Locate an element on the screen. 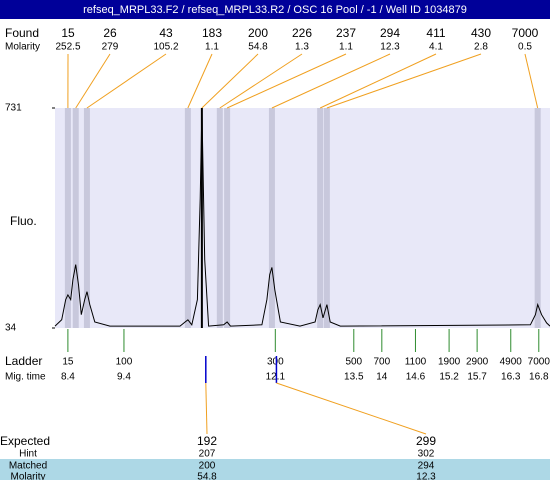 The image size is (550, 480). ladder-time: 16.8 is located at coordinates (539, 377).